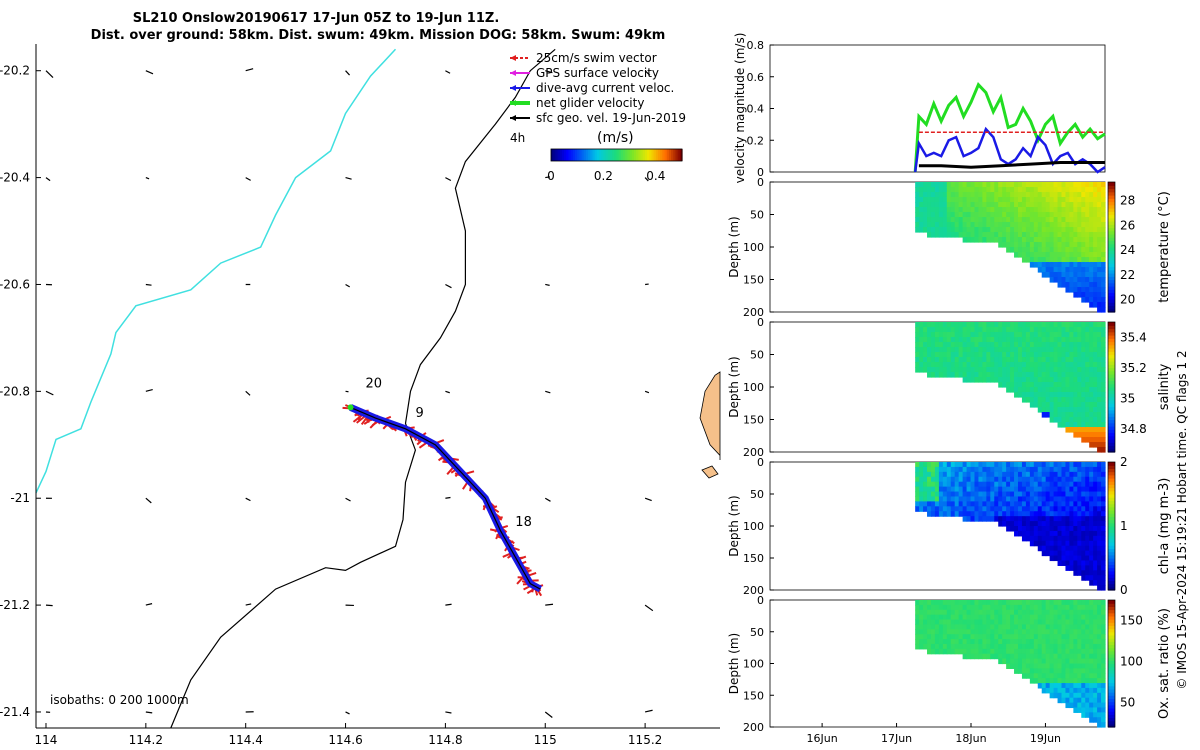 The height and width of the screenshot is (750, 1200). I want to click on temperature-y-tick-label: 50, so click(757, 215).